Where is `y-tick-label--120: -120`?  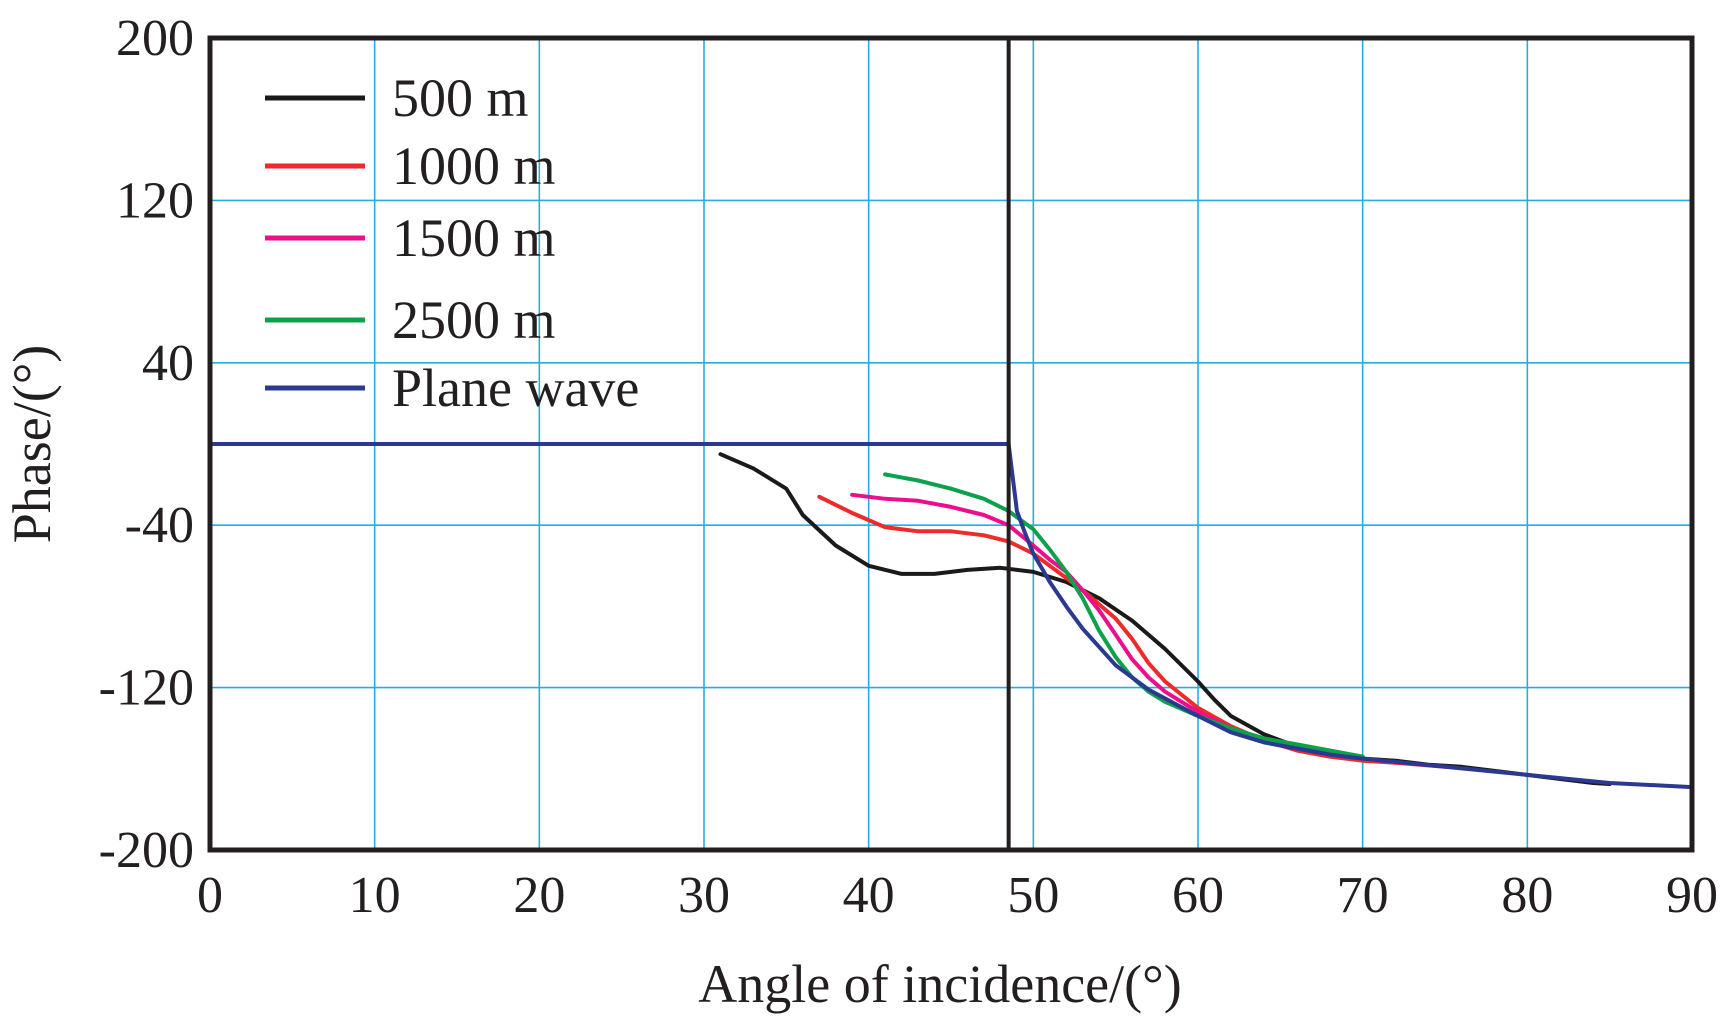
y-tick-label--120: -120 is located at coordinates (146, 688).